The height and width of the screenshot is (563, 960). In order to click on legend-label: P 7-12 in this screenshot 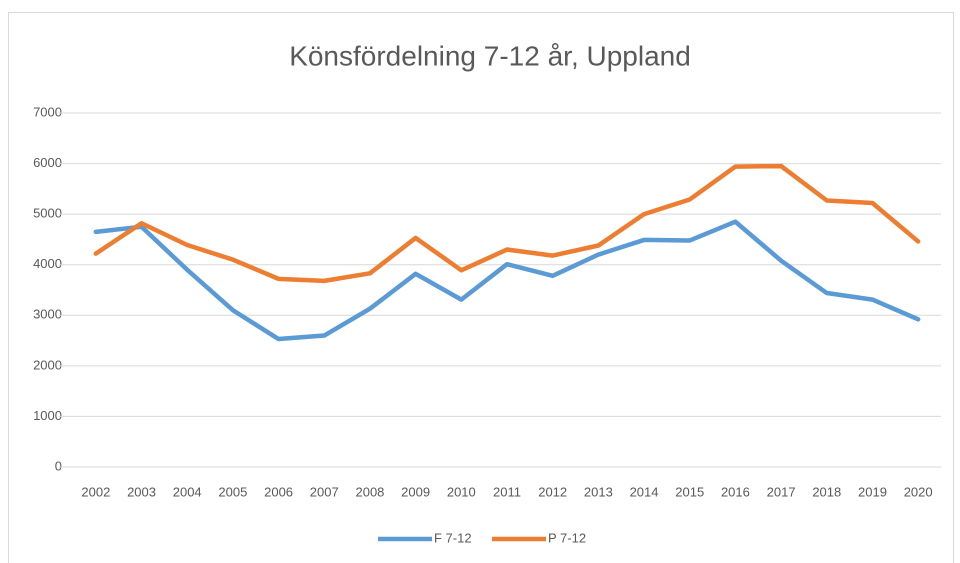, I will do `click(567, 537)`.